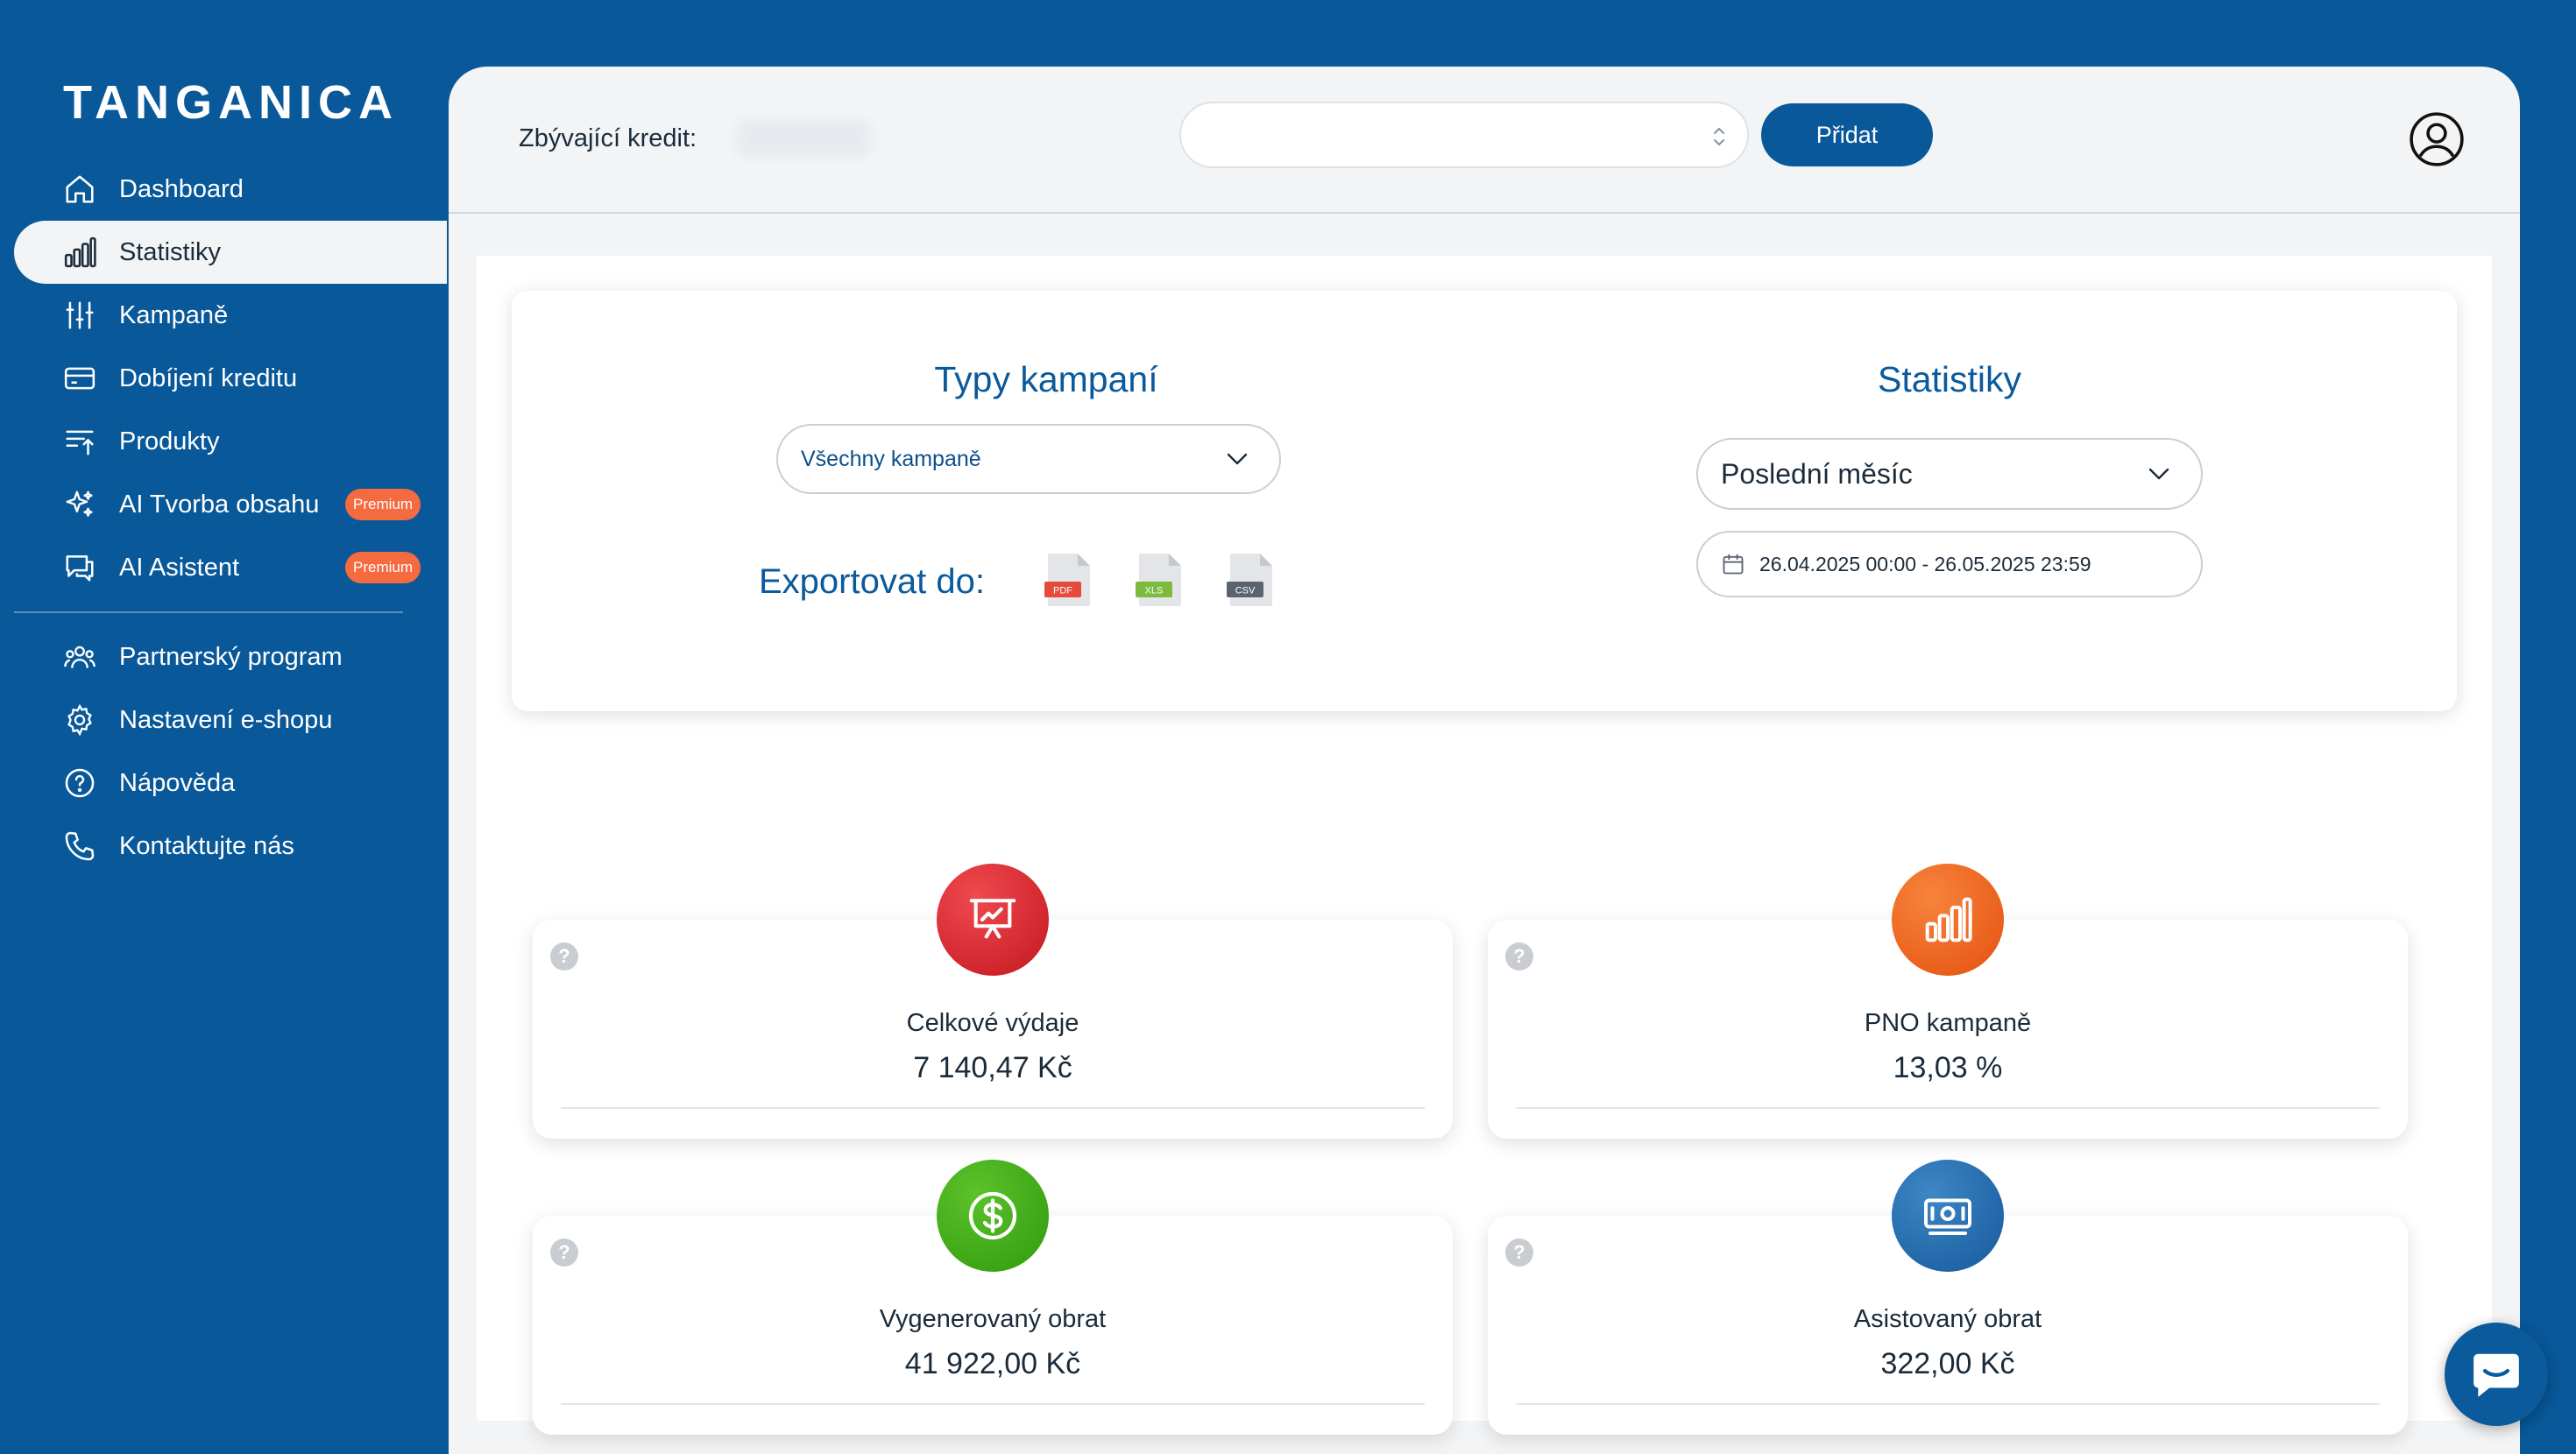  I want to click on sidebar-divider, so click(208, 612).